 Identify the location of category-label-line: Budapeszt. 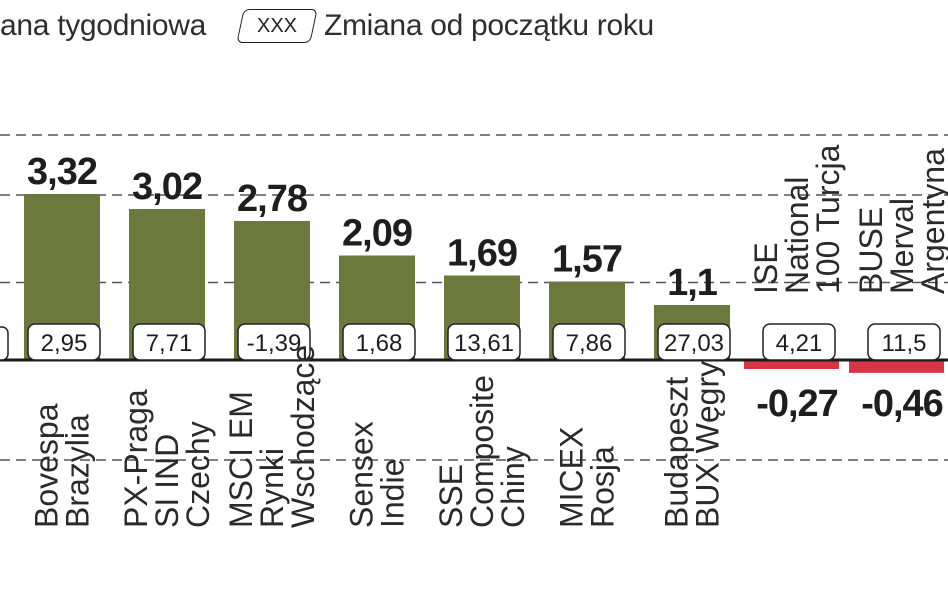
(677, 452).